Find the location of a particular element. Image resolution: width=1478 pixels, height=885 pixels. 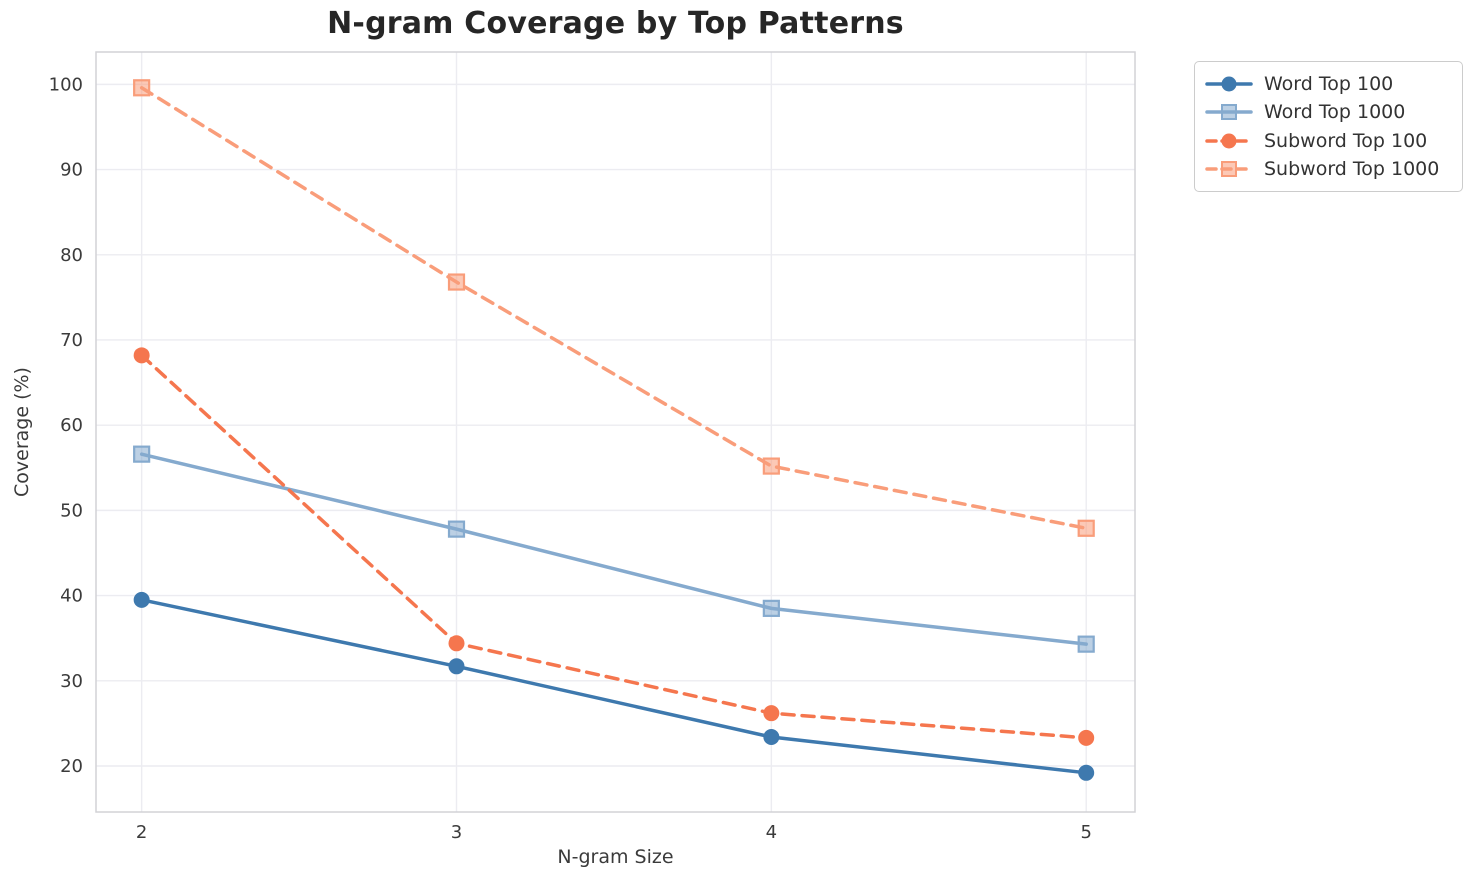

x-tick-label: 3 is located at coordinates (456, 832).